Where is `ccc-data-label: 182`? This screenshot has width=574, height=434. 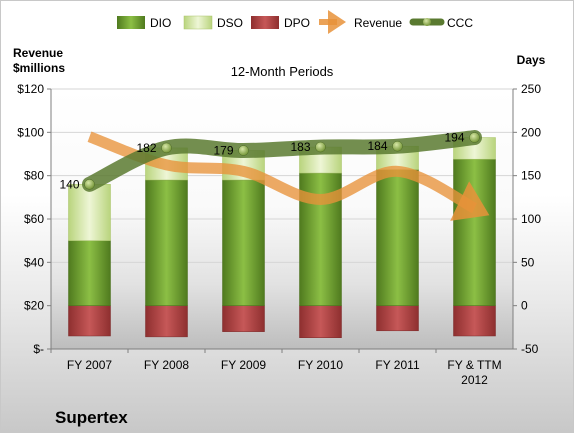 ccc-data-label: 182 is located at coordinates (146, 148).